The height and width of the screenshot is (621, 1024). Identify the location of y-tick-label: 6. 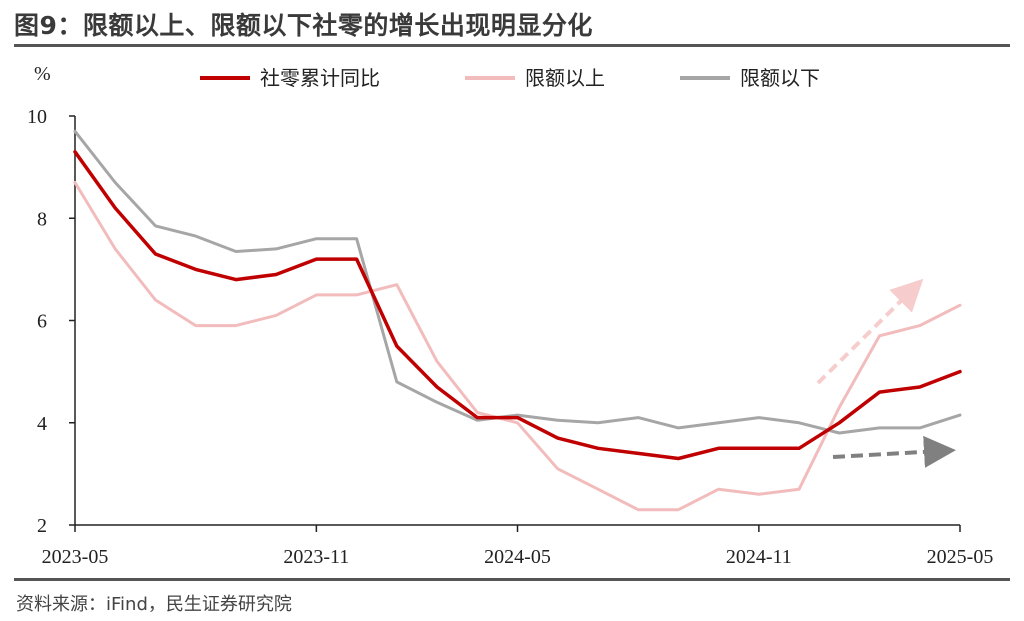
(42, 322).